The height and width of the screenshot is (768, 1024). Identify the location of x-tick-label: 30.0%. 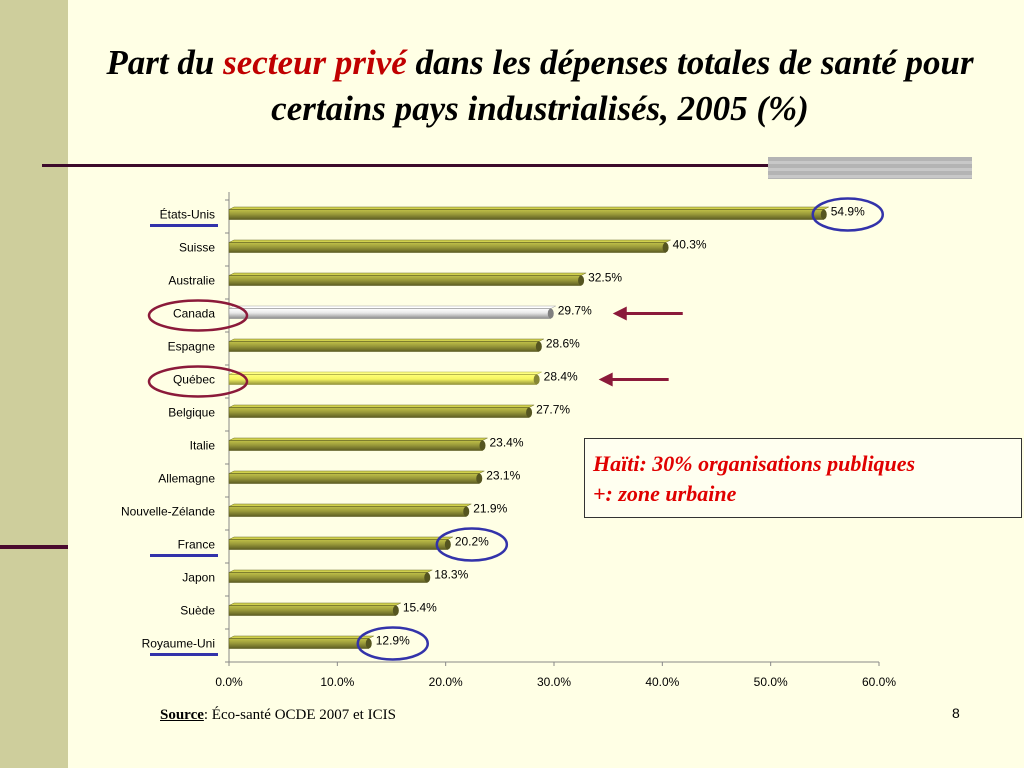
(554, 682).